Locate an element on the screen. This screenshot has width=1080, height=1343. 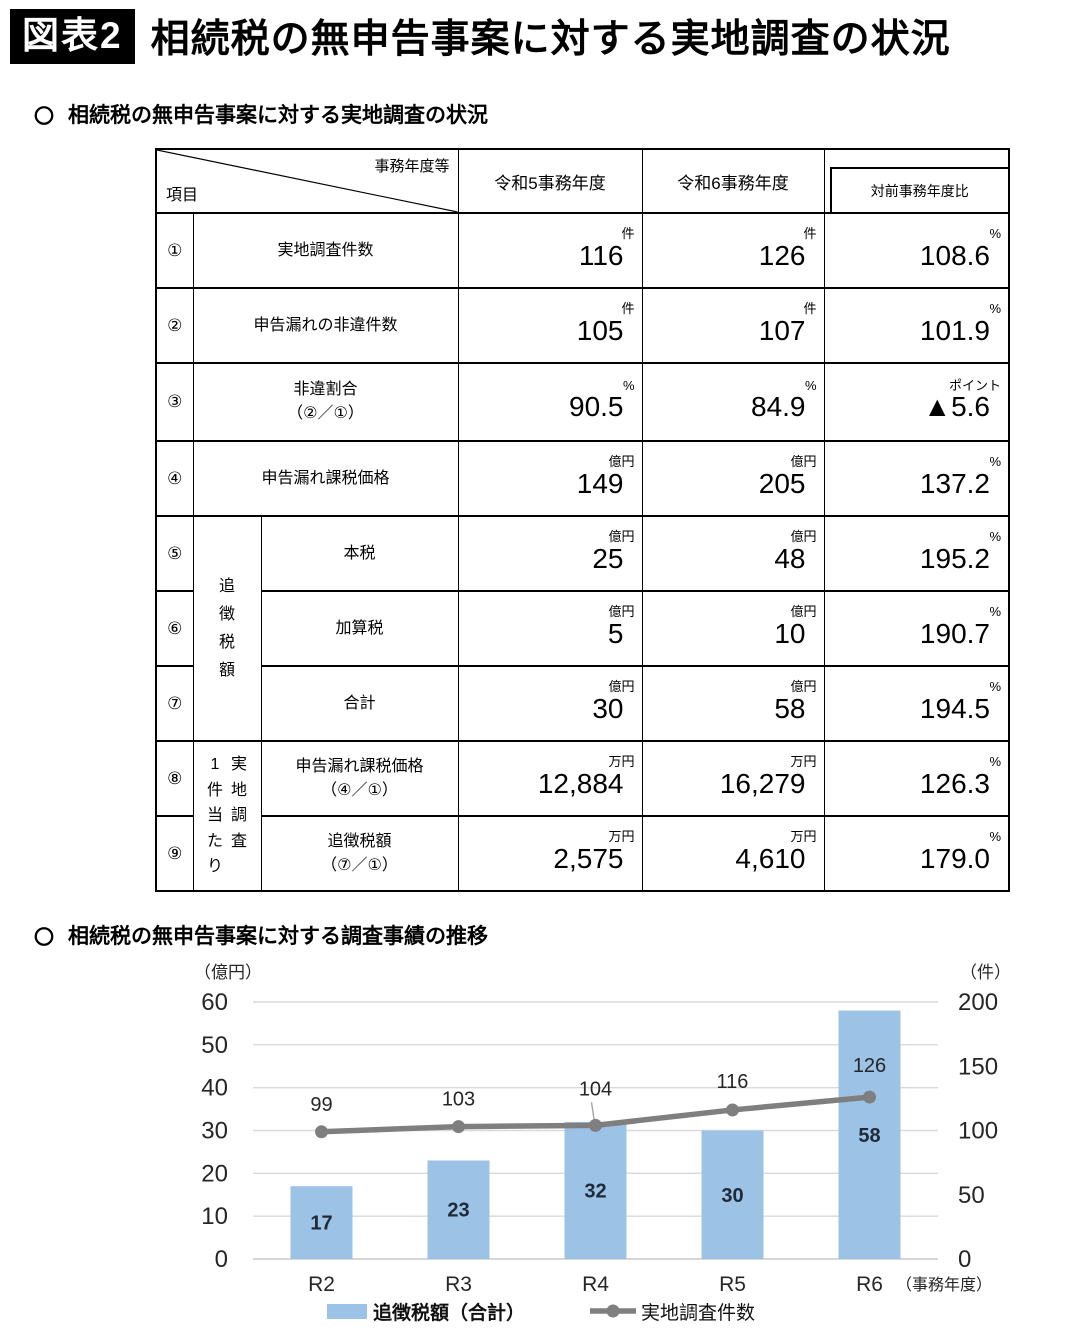
table-row: ⑥ 加算税 億円 5 億円 10 % 190.7 is located at coordinates (582, 628).